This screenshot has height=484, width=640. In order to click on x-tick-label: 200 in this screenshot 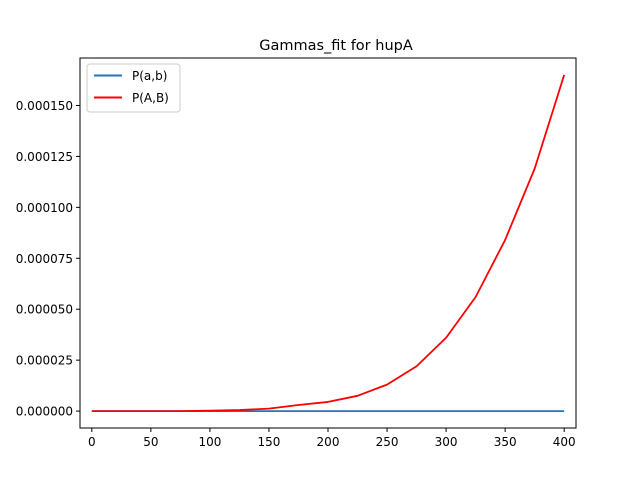, I will do `click(328, 442)`.